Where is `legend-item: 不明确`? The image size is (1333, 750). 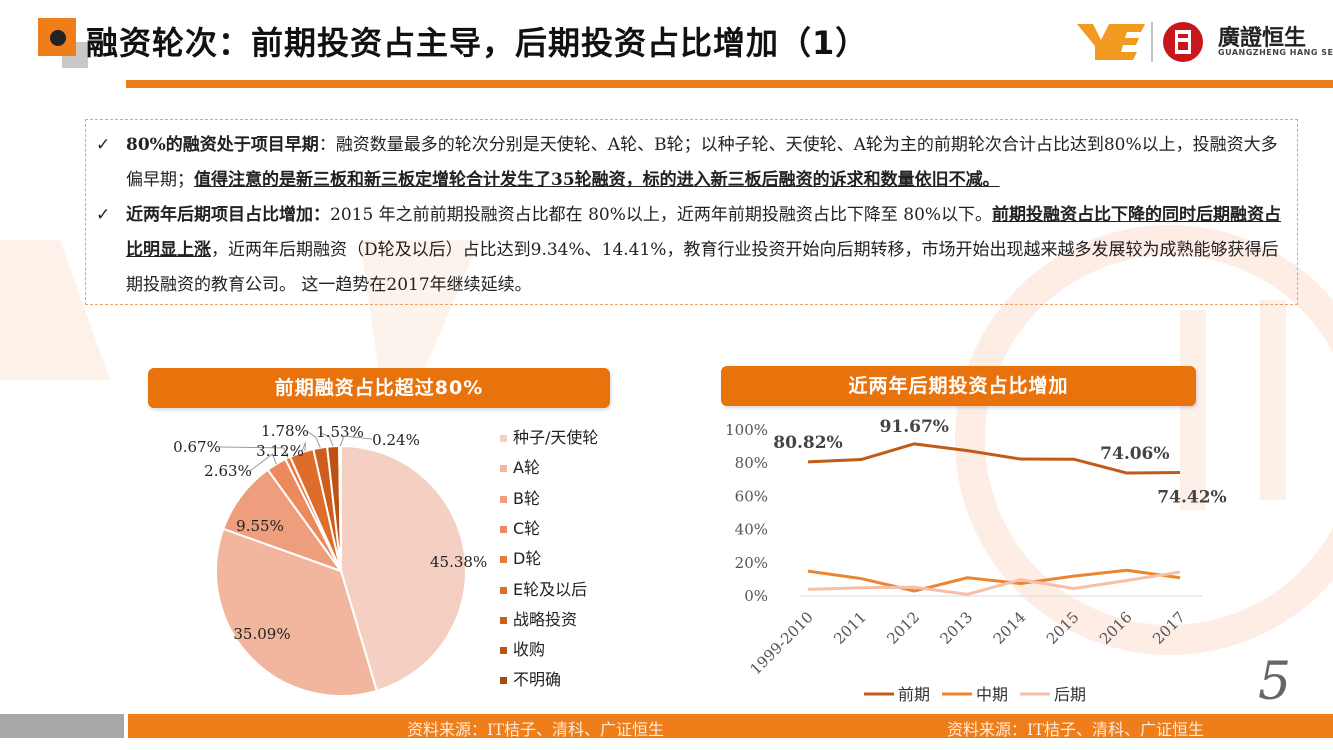 legend-item: 不明确 is located at coordinates (530, 678).